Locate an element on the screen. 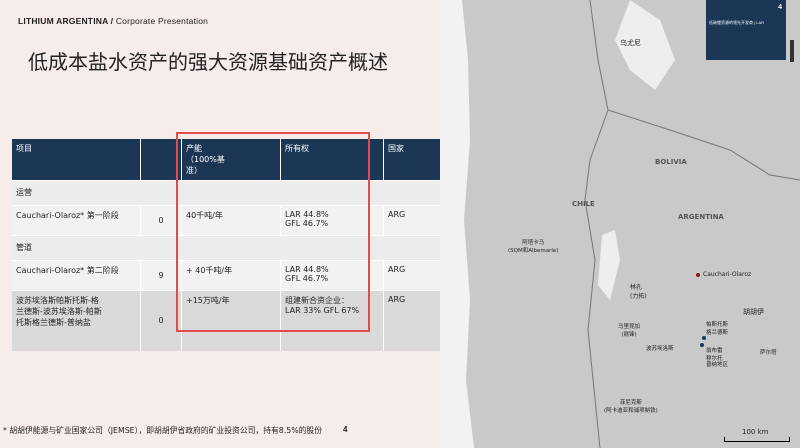 The image size is (800, 448). map-label-cauchari: Cauchari-Olaroz is located at coordinates (727, 274).